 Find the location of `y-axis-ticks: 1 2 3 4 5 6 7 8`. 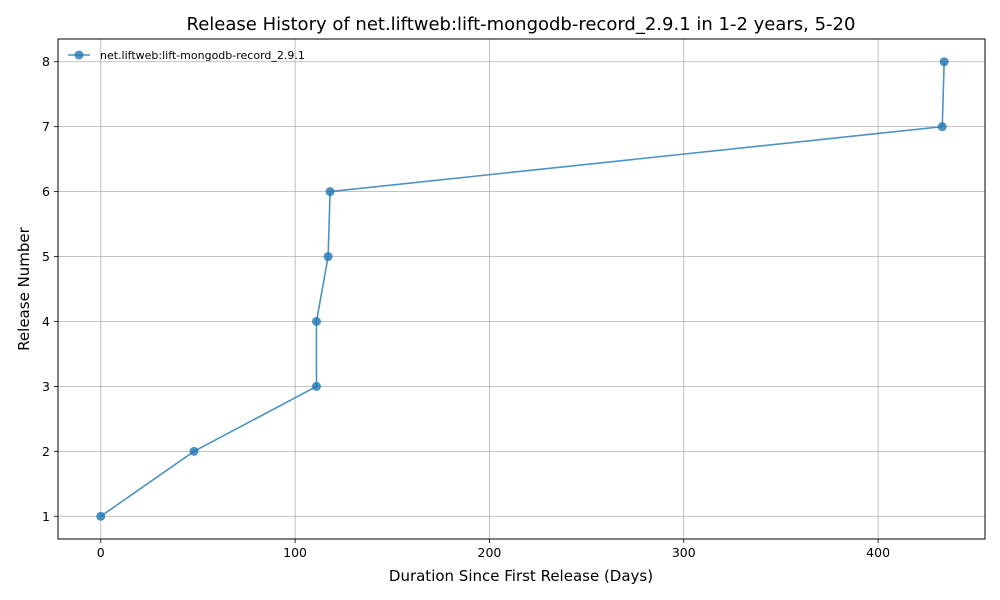

y-axis-ticks: 1 2 3 4 5 6 7 8 is located at coordinates (50, 289).